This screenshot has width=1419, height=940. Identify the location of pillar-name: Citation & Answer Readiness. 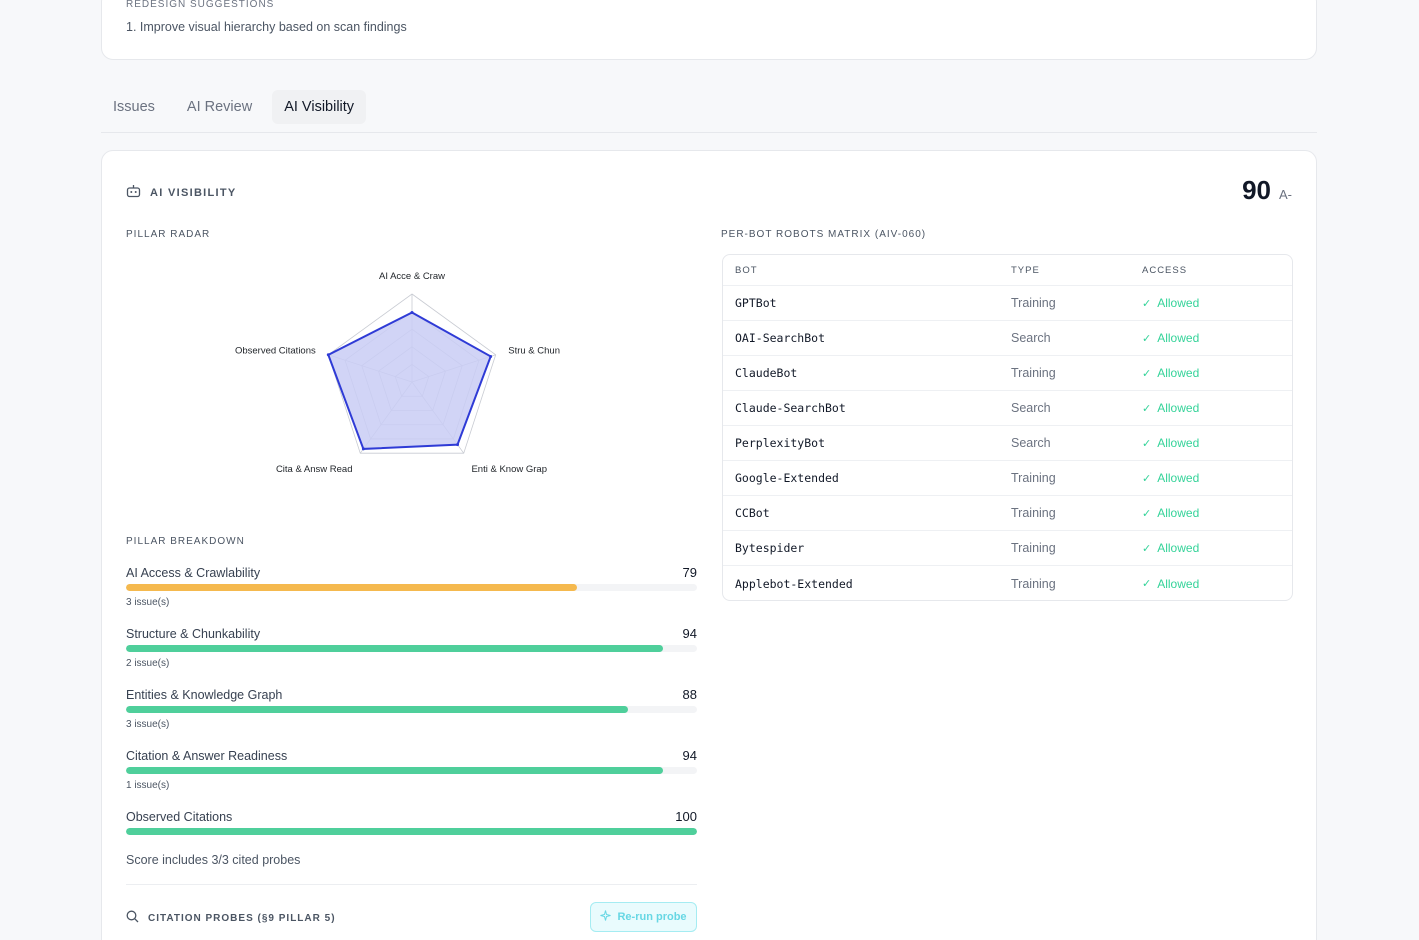
(207, 756).